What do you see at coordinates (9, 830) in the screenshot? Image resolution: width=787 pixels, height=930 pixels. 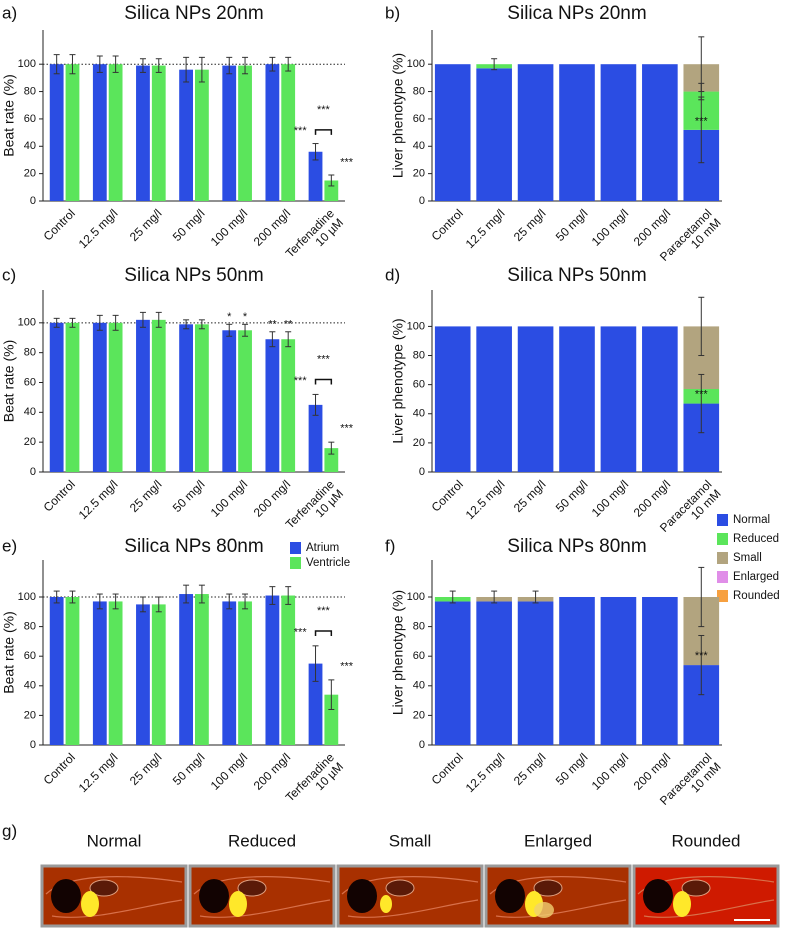 I see `panel-label: g)` at bounding box center [9, 830].